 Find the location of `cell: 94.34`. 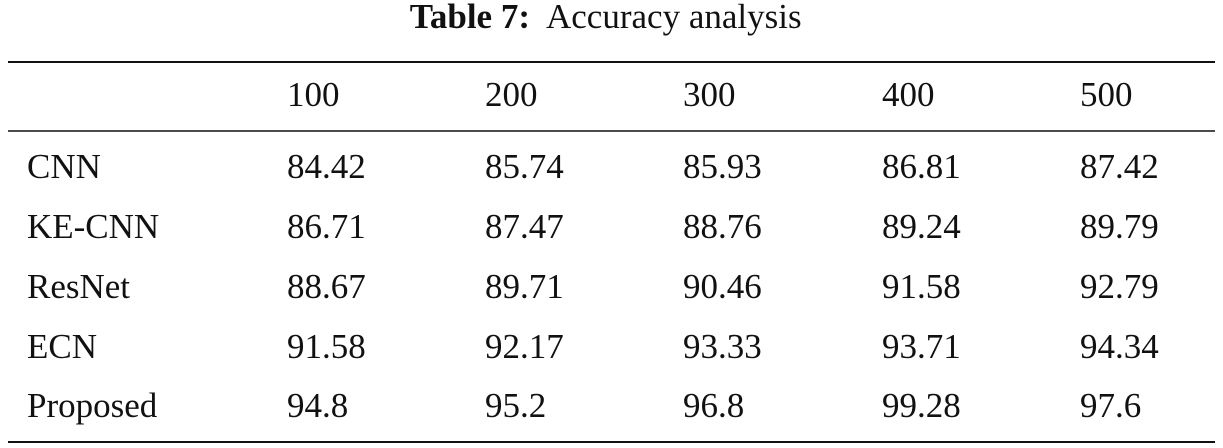

cell: 94.34 is located at coordinates (1119, 346).